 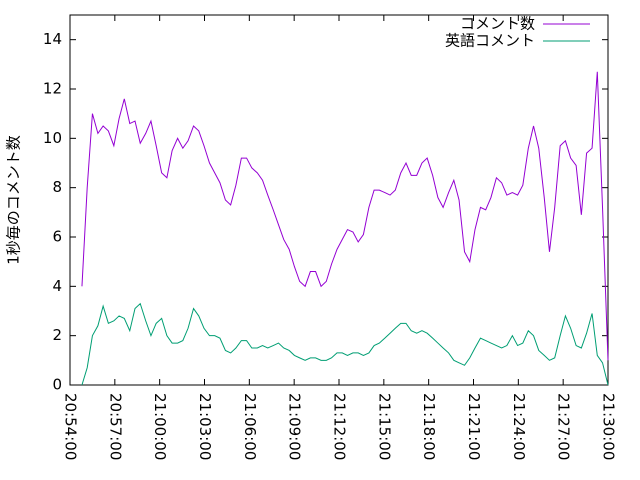 What do you see at coordinates (115, 426) in the screenshot?
I see `x-tick-label: 20:57:00` at bounding box center [115, 426].